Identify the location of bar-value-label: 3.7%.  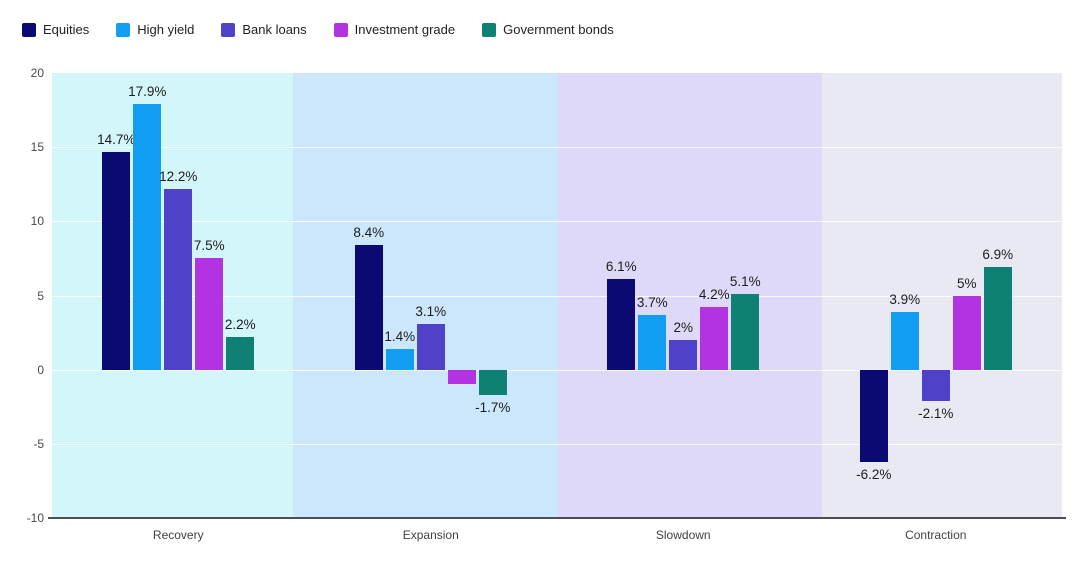
(652, 302).